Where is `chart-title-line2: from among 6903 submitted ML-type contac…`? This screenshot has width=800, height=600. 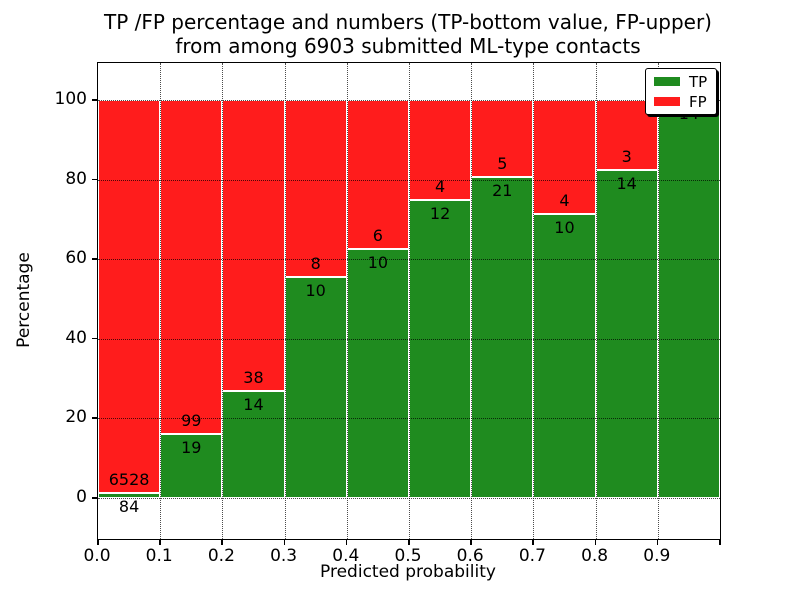
chart-title-line2: from among 6903 submitted ML-type contac… is located at coordinates (408, 46).